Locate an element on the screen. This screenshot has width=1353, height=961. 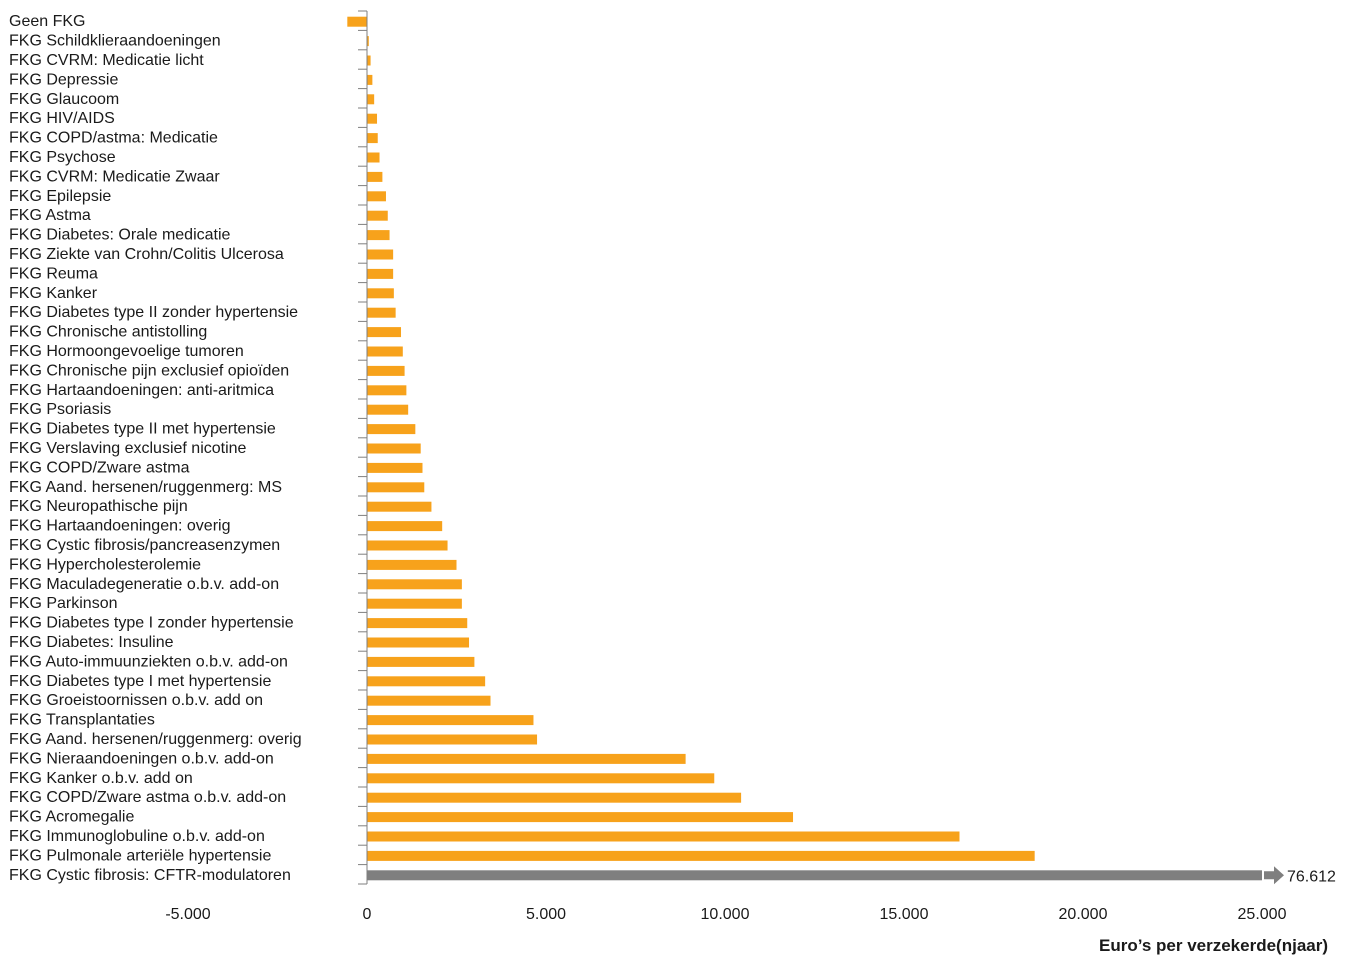
category-label: FKG Psoriasis is located at coordinates (60, 409).